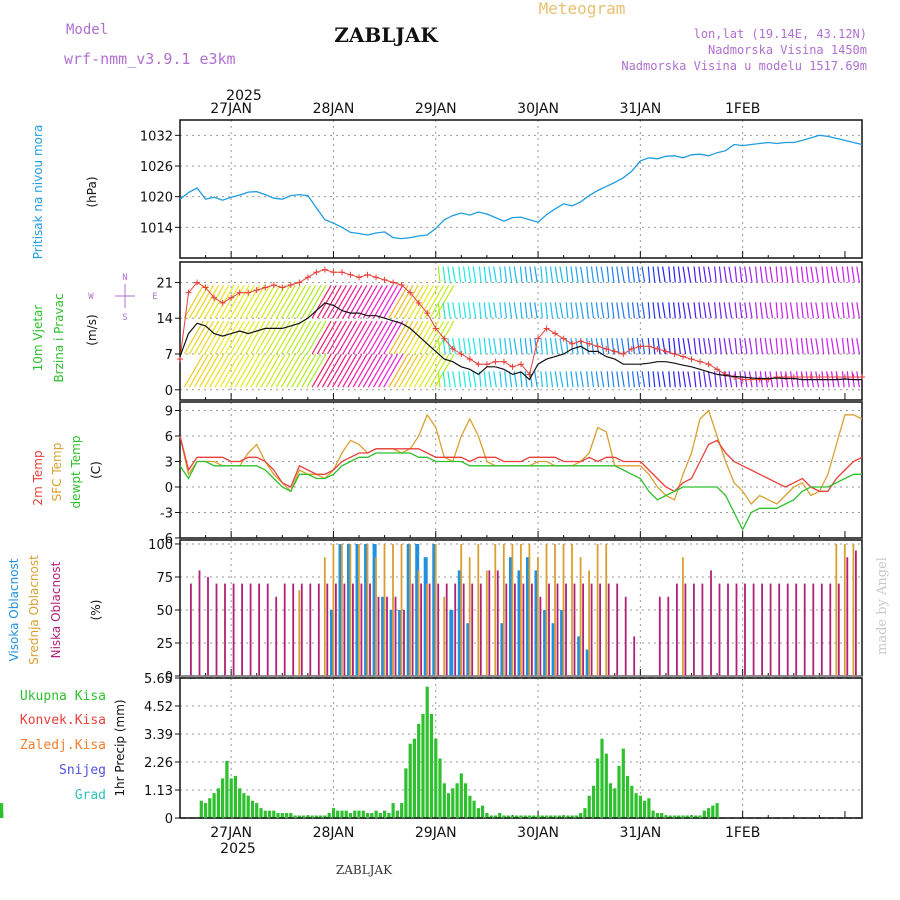 The width and height of the screenshot is (900, 900). What do you see at coordinates (156, 228) in the screenshot?
I see `y-tick-label: 1014` at bounding box center [156, 228].